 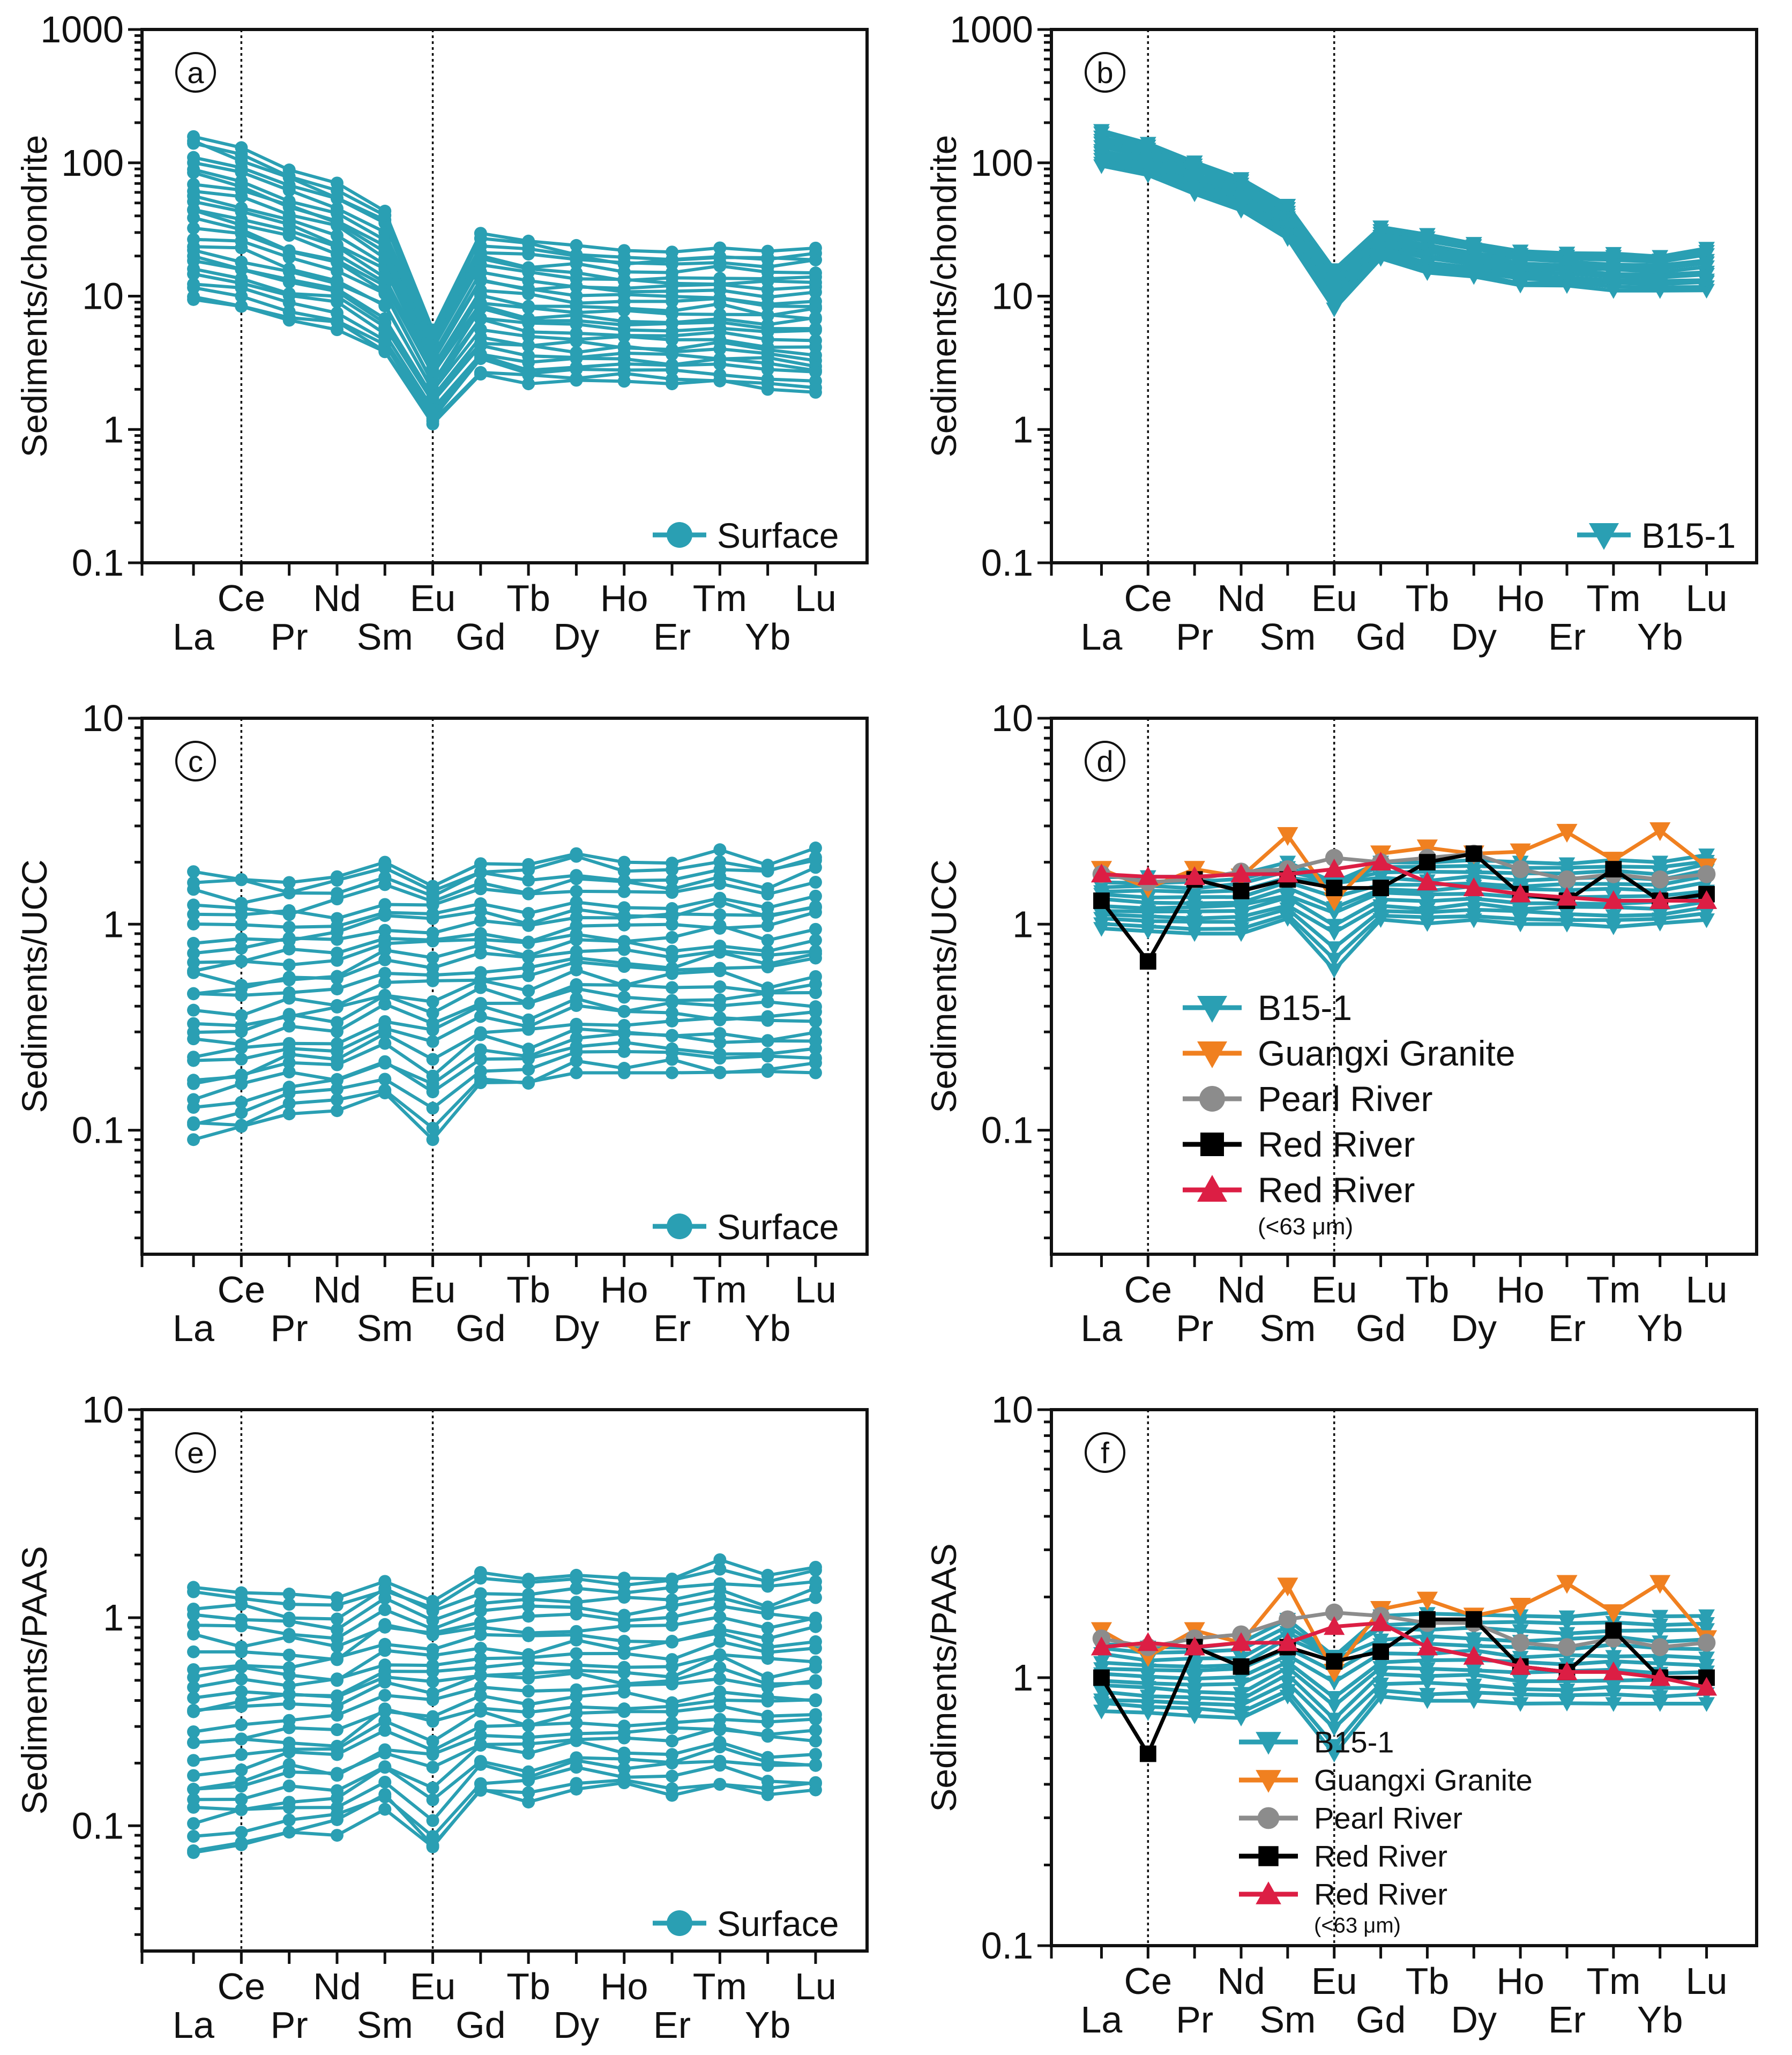 What do you see at coordinates (720, 598) in the screenshot?
I see `x-tick-label-upper: Tm` at bounding box center [720, 598].